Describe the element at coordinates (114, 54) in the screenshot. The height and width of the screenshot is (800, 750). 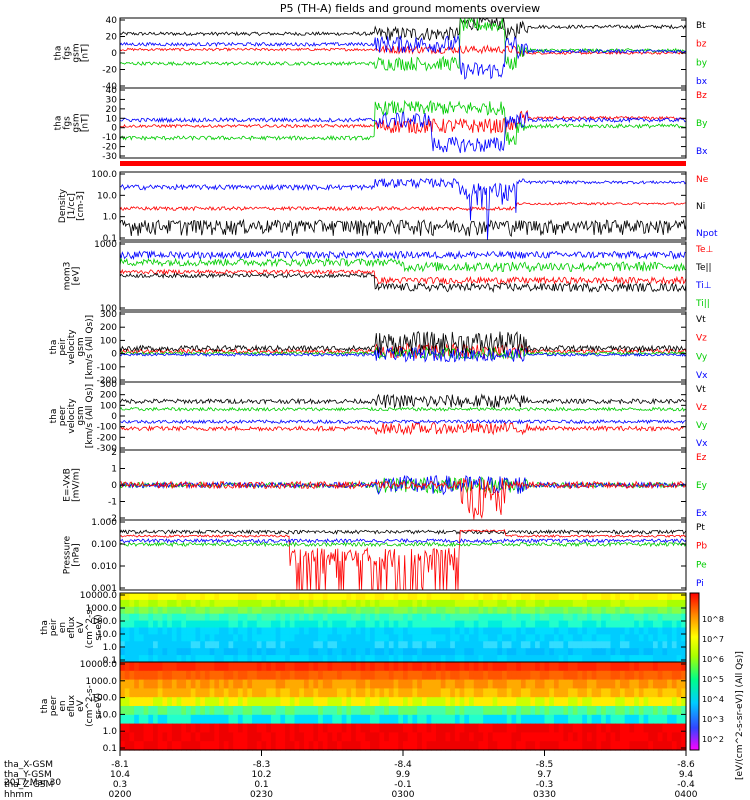
I see `y-tick-label: 0` at that location.